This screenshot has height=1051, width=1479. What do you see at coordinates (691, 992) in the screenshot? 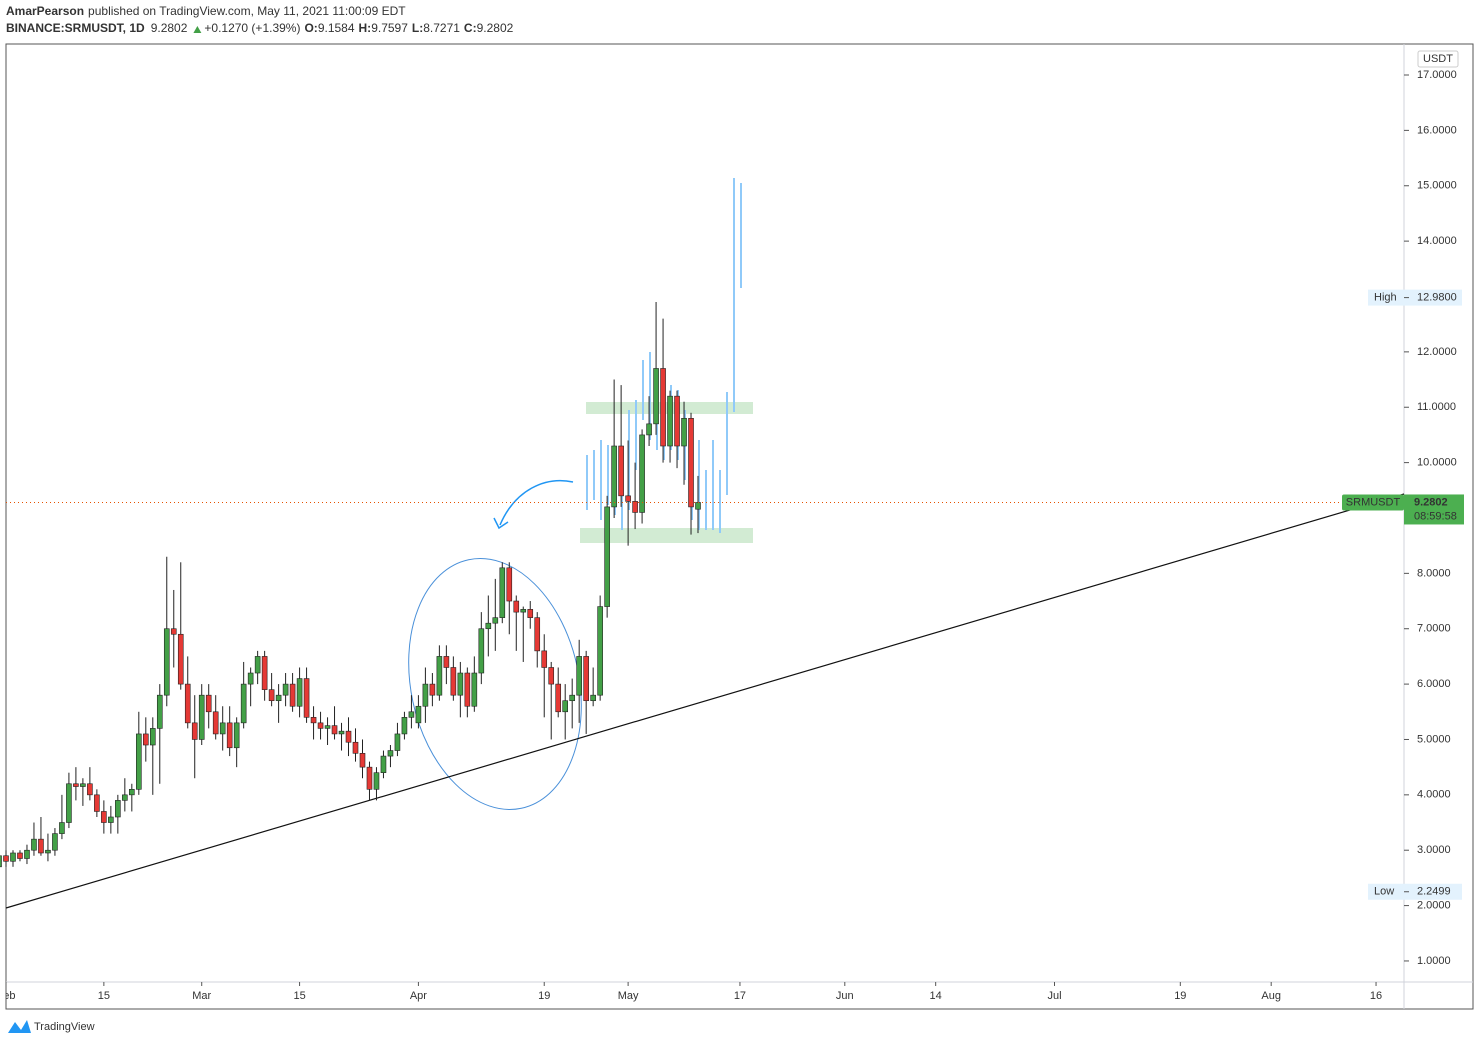
I see `x-axis: Feb 15 Mar 15 Apr 19 May 17 Jun 14 Jul 19 Aug 16` at bounding box center [691, 992].